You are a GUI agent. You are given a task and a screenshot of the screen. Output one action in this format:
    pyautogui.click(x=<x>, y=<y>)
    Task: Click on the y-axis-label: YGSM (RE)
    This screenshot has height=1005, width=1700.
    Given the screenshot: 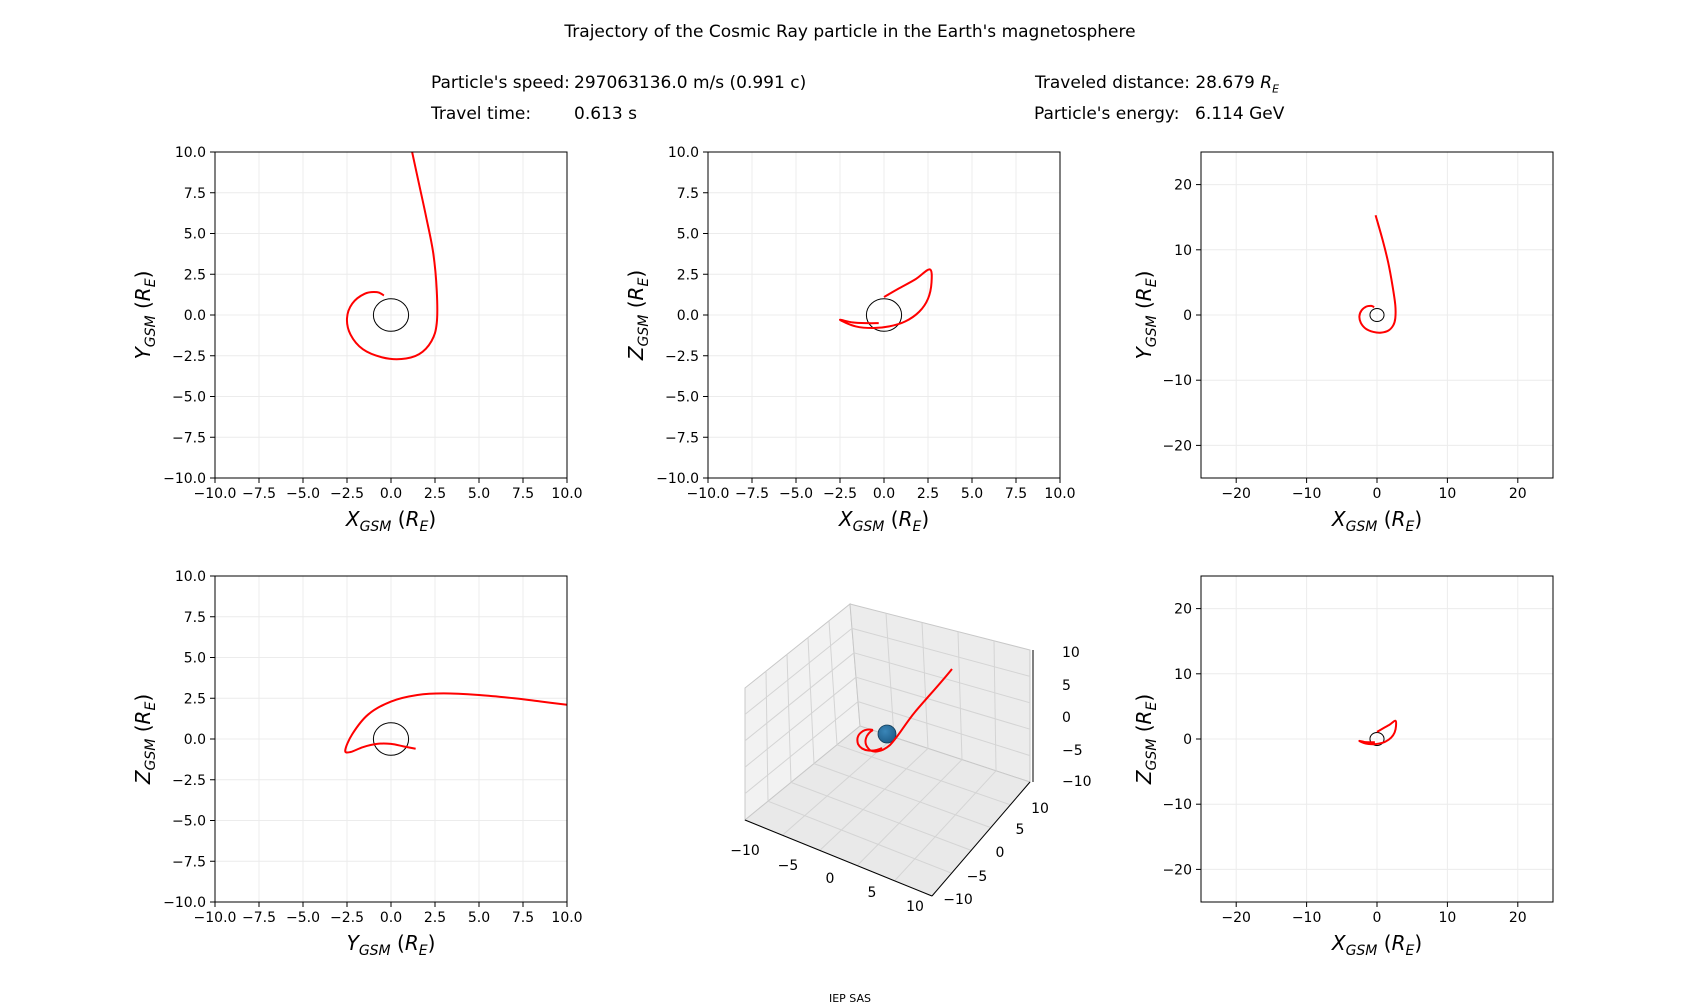 What is the action you would take?
    pyautogui.click(x=1146, y=315)
    